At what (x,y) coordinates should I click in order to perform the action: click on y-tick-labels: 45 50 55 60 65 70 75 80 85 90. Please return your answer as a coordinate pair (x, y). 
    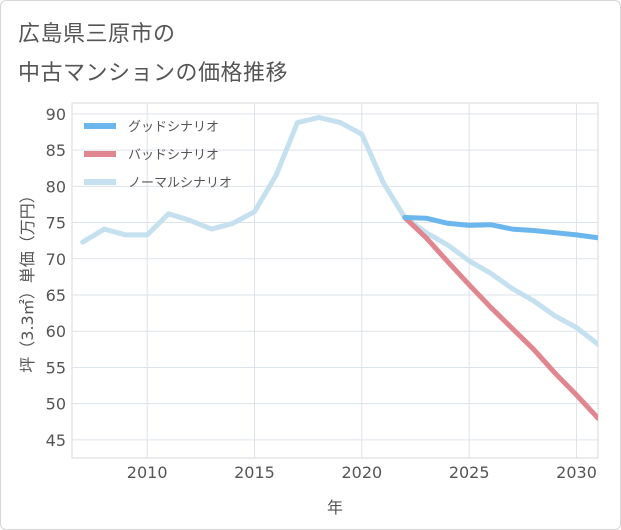
    Looking at the image, I should click on (56, 277).